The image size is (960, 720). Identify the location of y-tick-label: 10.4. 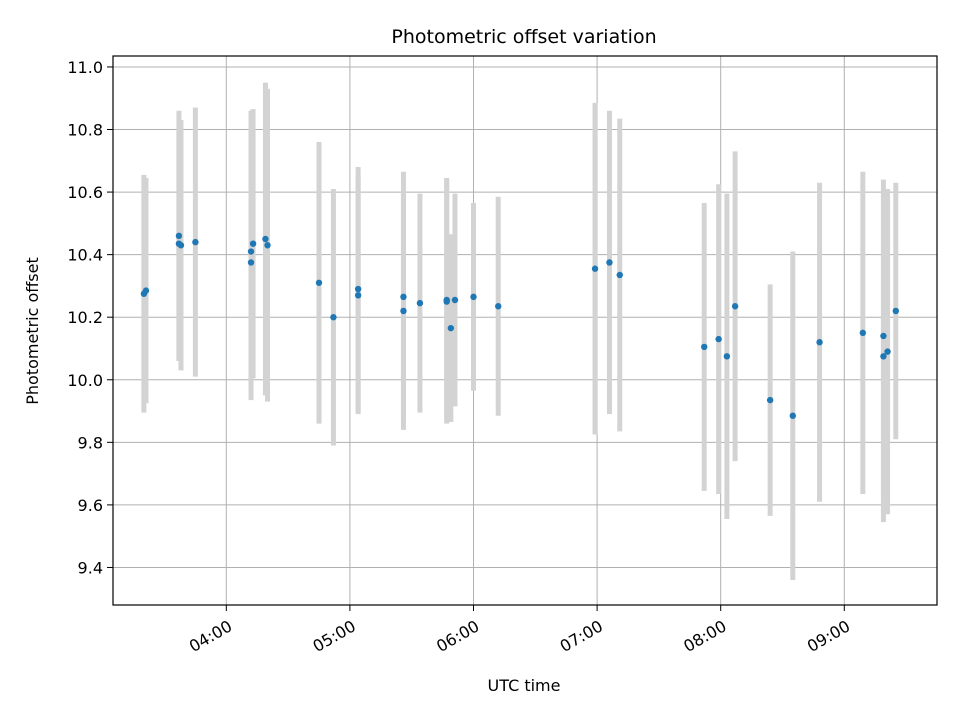
(85, 255).